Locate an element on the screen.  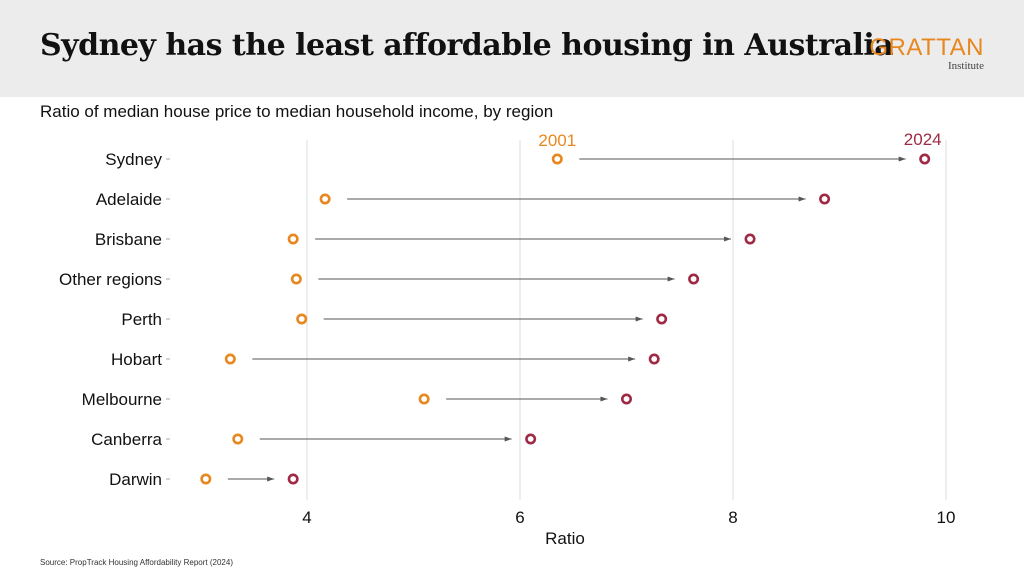
category-label: Brisbane is located at coordinates (128, 239).